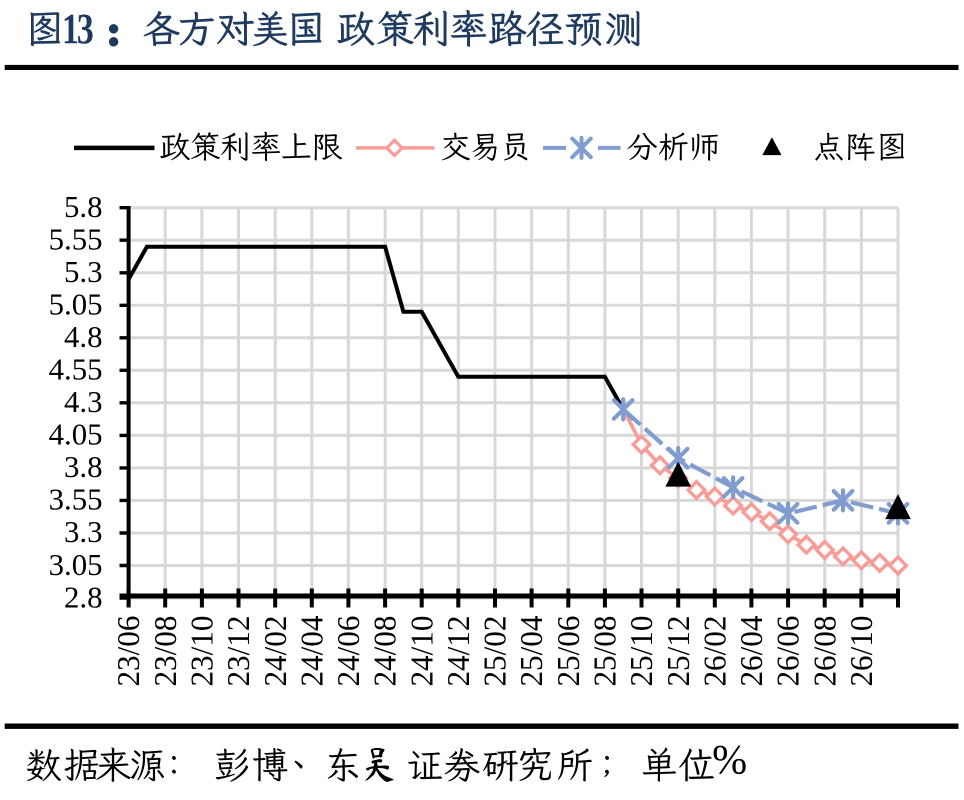 The image size is (964, 800). Describe the element at coordinates (348, 651) in the screenshot. I see `svg-text: 24/06` at that location.